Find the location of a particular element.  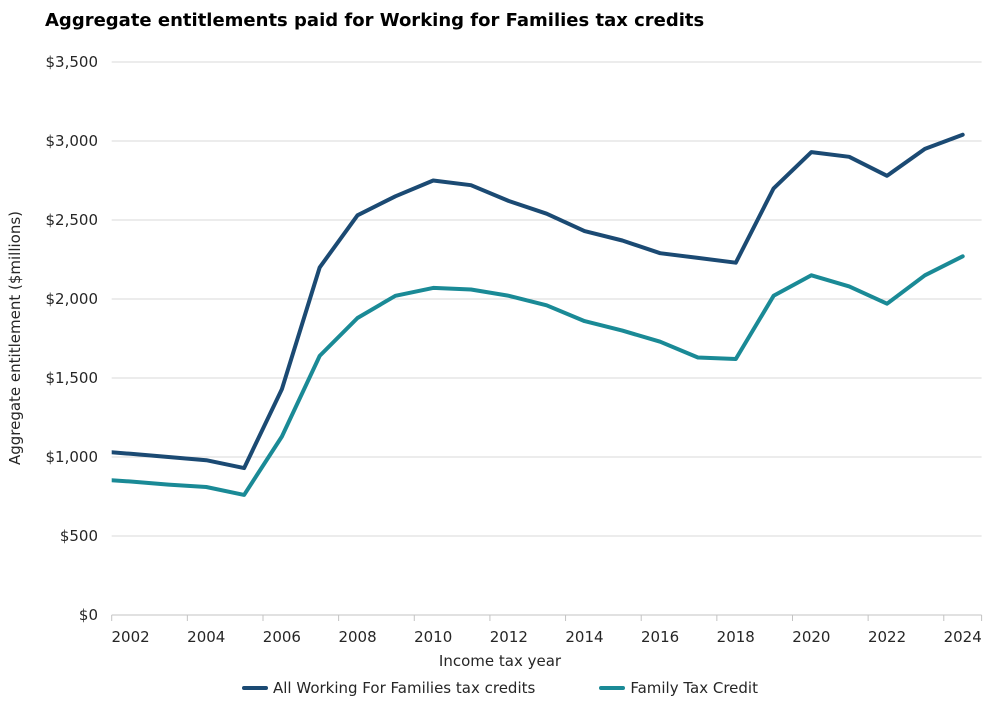

y-tick-label: $1,000 is located at coordinates (72, 457).